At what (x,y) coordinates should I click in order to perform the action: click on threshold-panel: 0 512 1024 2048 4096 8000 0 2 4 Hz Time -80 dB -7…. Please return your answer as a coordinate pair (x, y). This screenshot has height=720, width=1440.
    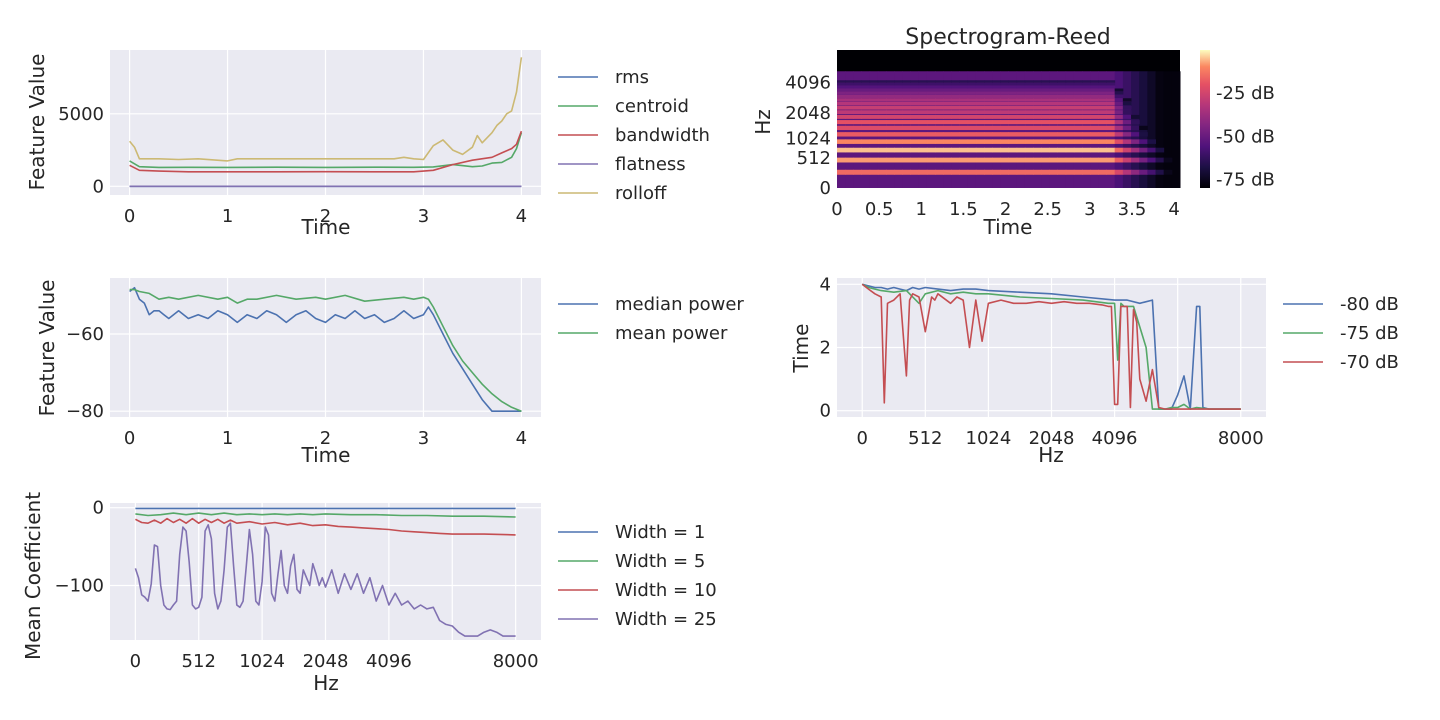
    Looking at the image, I should click on (1094, 370).